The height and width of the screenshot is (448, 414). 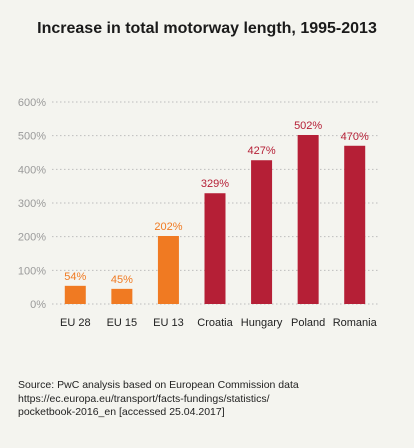 What do you see at coordinates (308, 126) in the screenshot?
I see `data-label: 502%` at bounding box center [308, 126].